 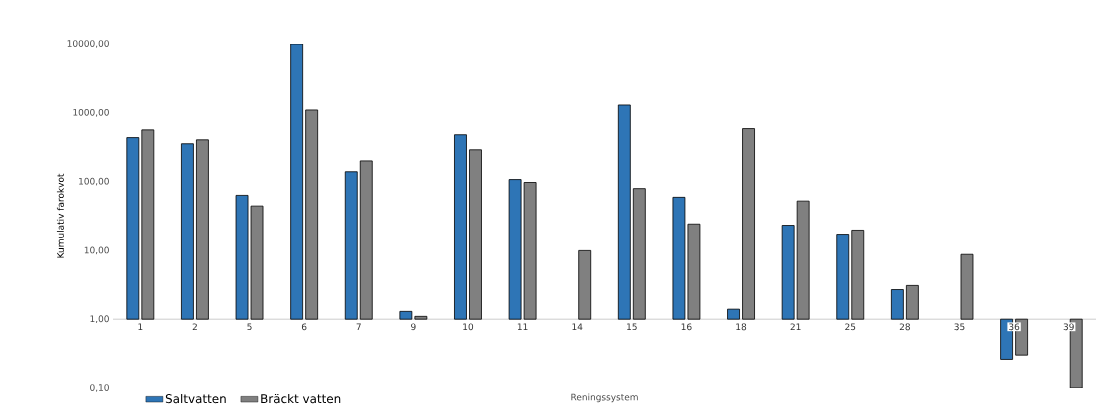 What do you see at coordinates (604, 398) in the screenshot?
I see `x-axis-title: Reningssystem` at bounding box center [604, 398].